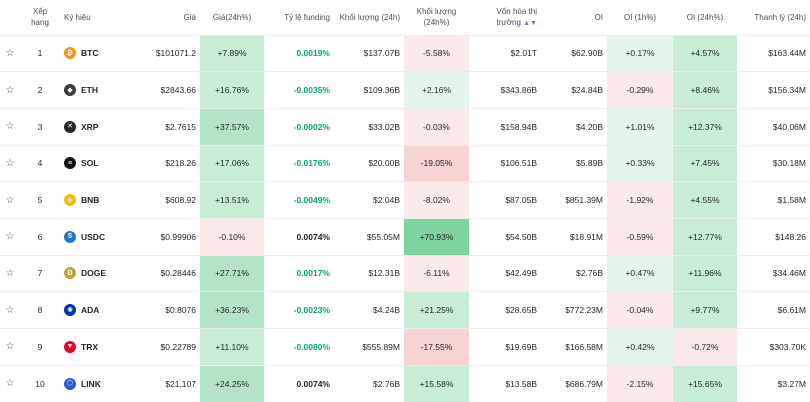  Describe the element at coordinates (40, 17) in the screenshot. I see `rank-header: Xếp hạng` at that location.